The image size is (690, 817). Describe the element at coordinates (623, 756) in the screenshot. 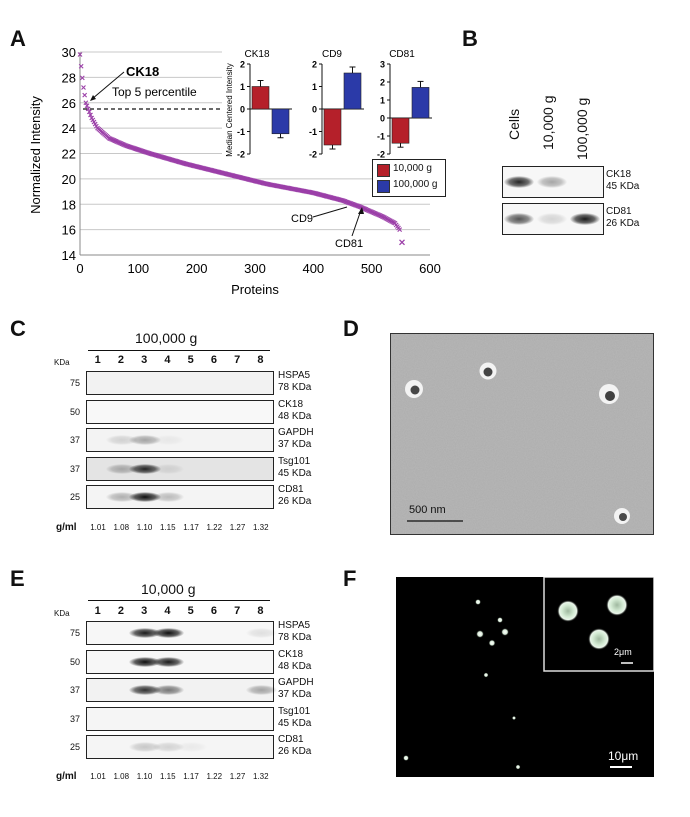

I see `panel-f-scale-label: 10μm` at that location.